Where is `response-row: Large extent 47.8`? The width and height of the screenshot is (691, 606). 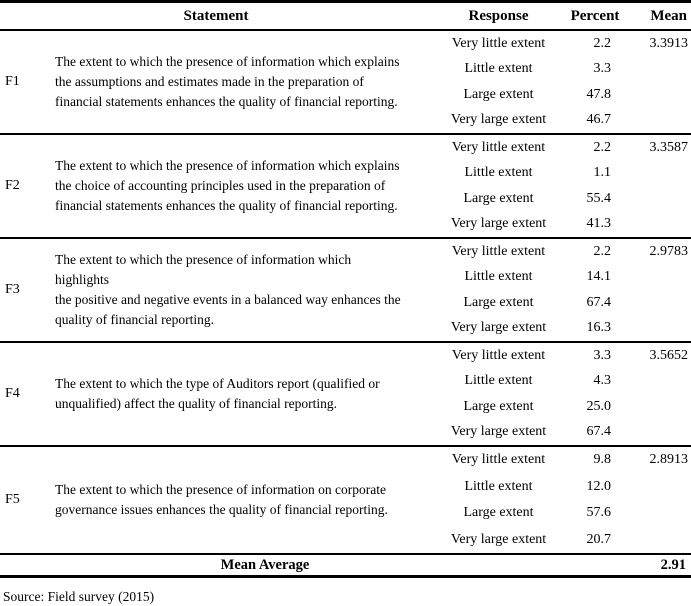
response-row: Large extent 47.8 is located at coordinates (561, 95).